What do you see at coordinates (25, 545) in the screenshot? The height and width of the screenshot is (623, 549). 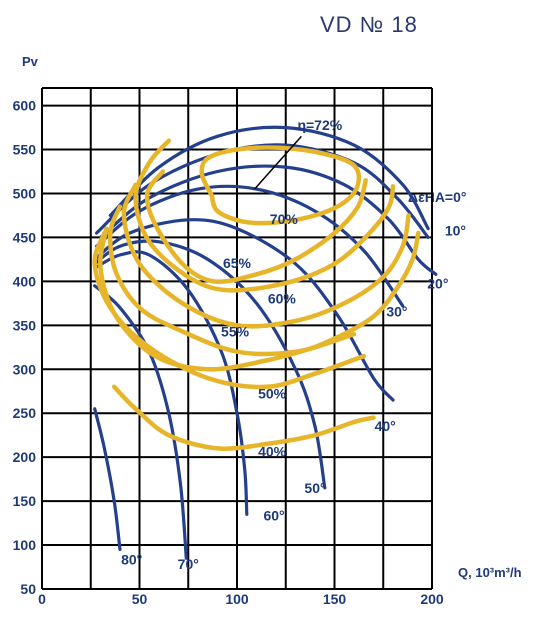 I see `y-tick-label: 100` at bounding box center [25, 545].